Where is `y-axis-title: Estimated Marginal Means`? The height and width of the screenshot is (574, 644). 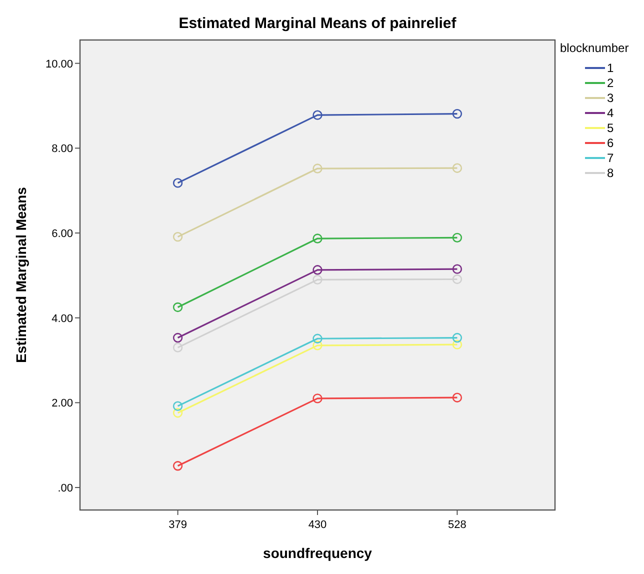 y-axis-title: Estimated Marginal Means is located at coordinates (21, 274).